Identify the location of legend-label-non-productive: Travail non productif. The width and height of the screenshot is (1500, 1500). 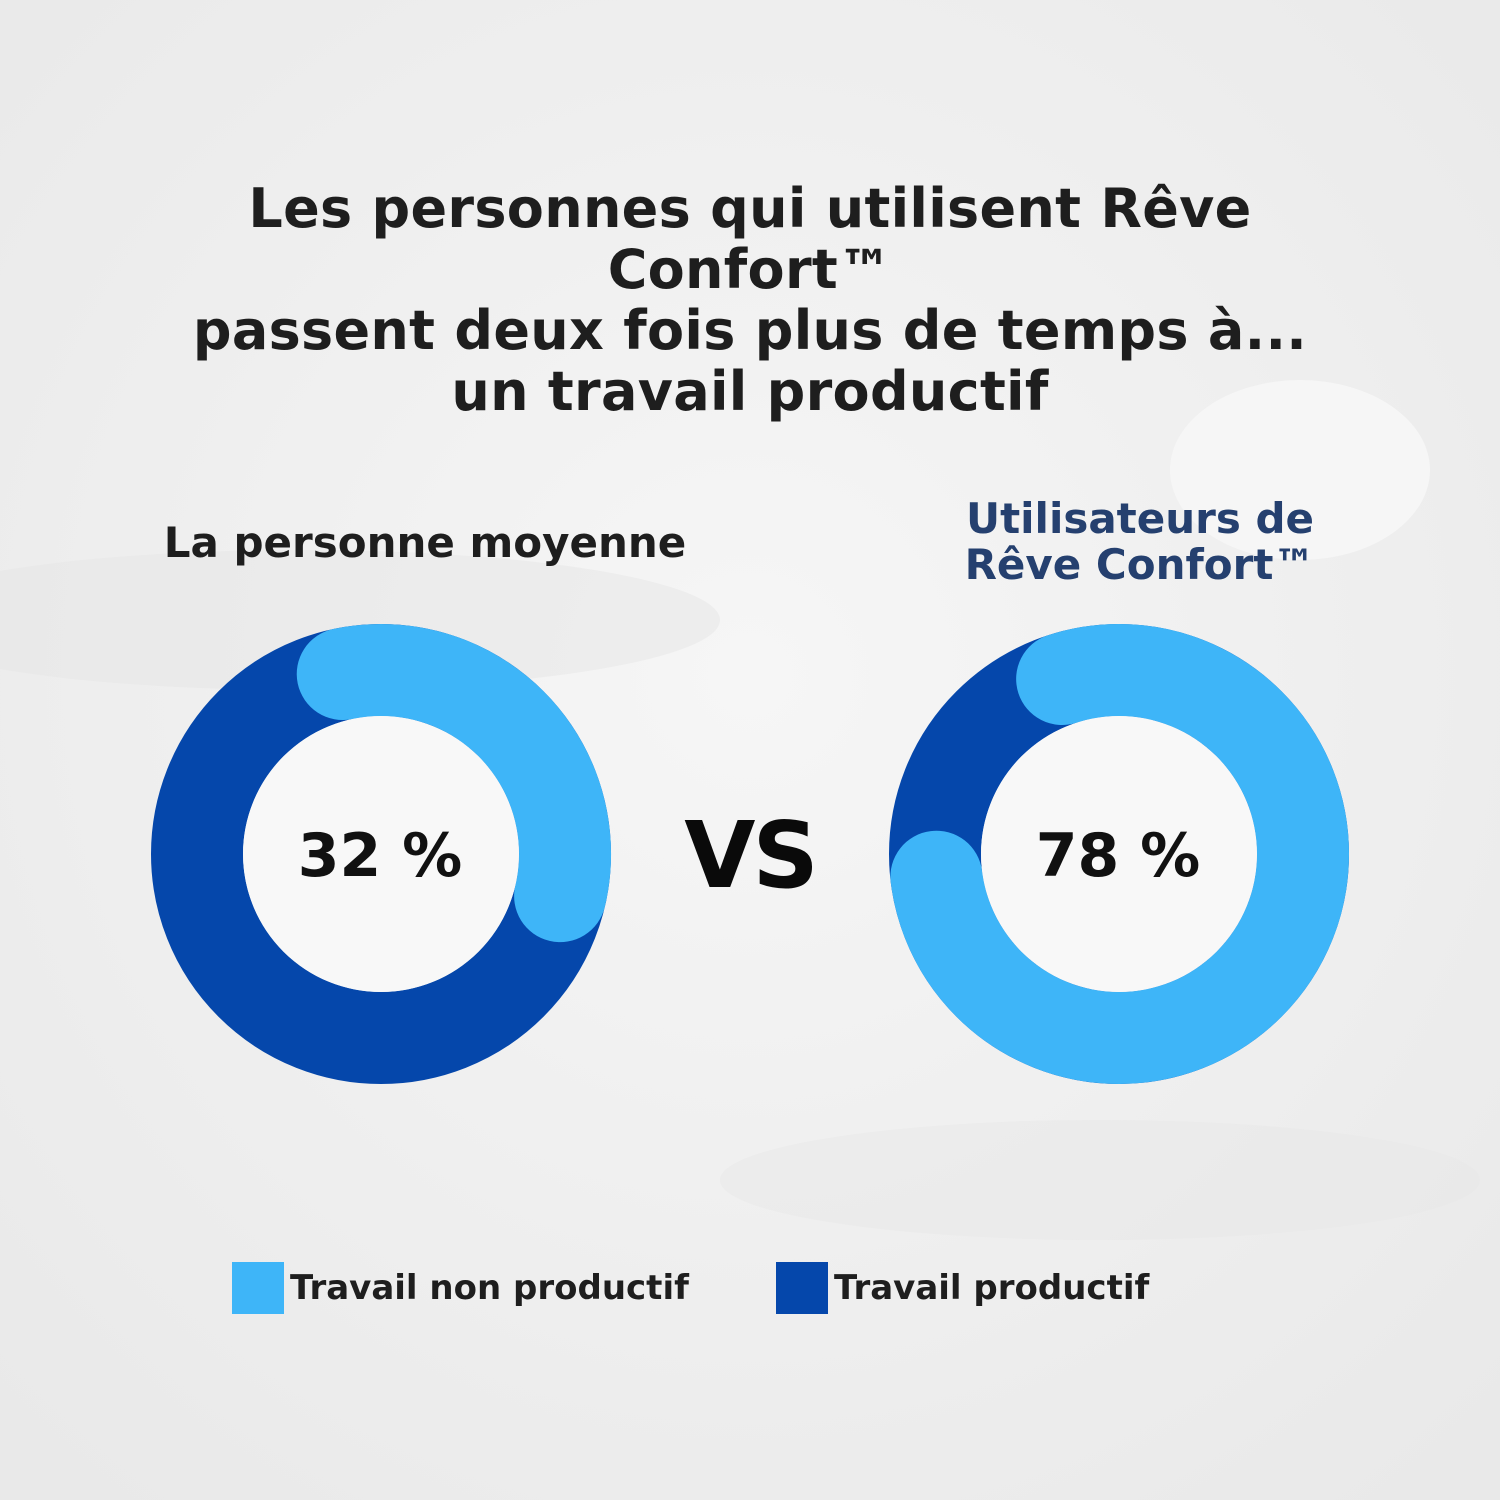
(489, 1288).